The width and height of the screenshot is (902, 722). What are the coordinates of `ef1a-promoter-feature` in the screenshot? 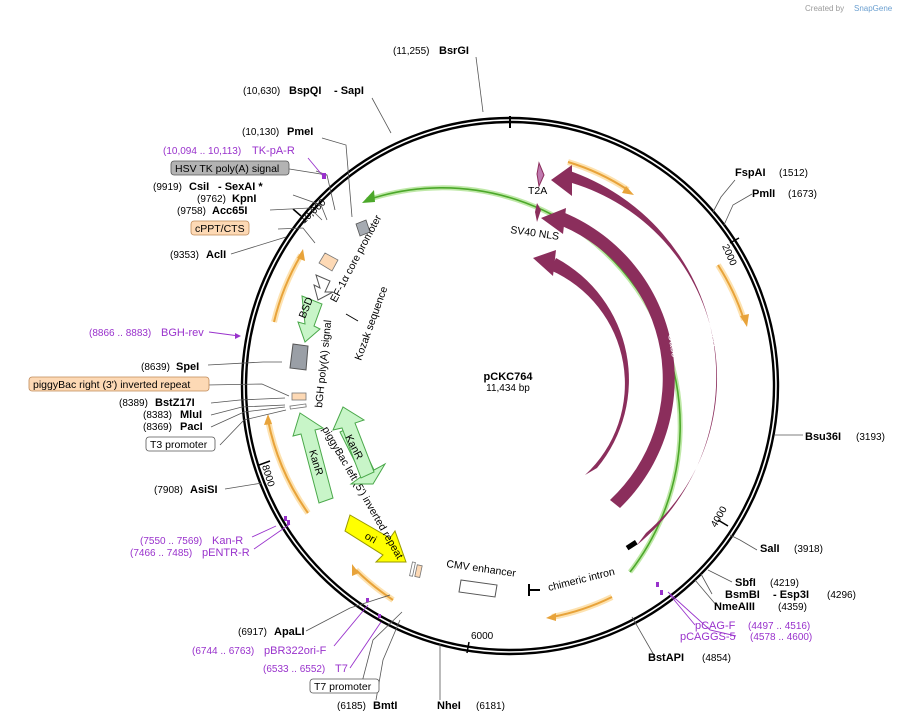 It's located at (323, 287).